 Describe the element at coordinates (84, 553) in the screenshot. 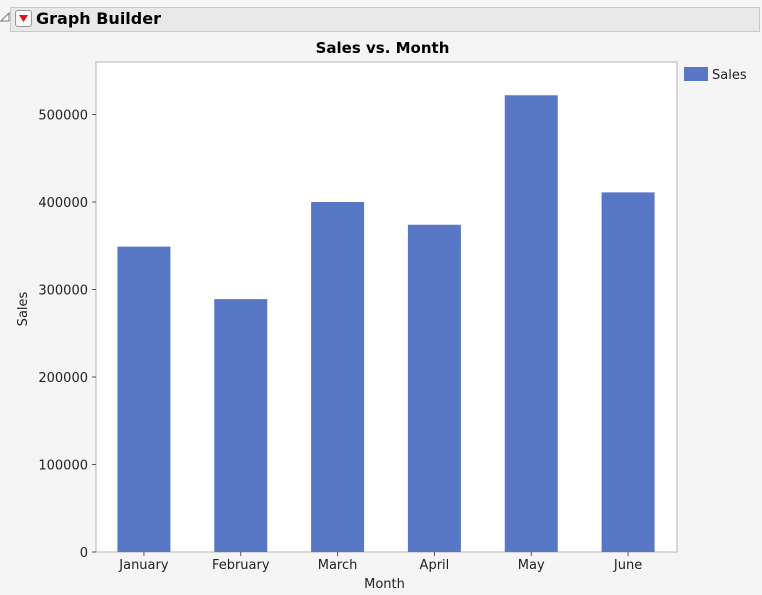

I see `y-tick-label: 0` at that location.